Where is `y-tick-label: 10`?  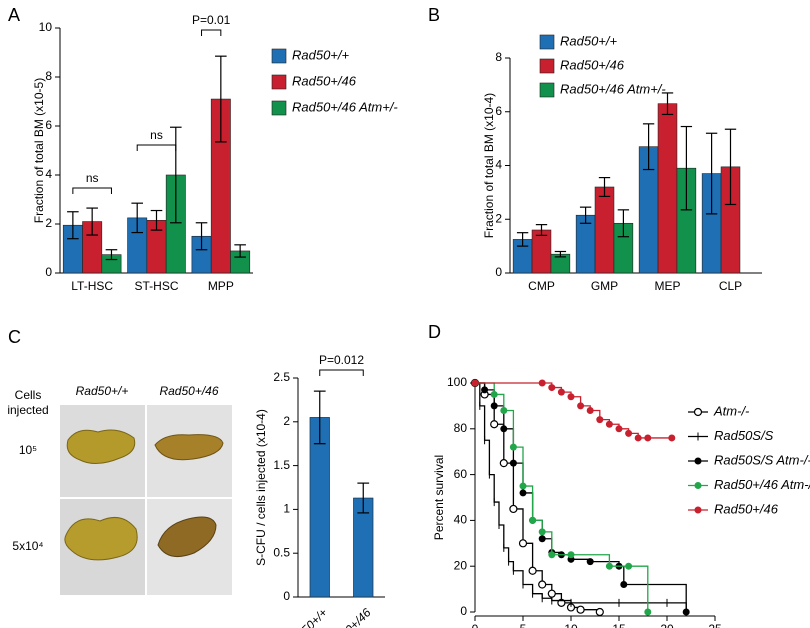
y-tick-label: 10 is located at coordinates (46, 27).